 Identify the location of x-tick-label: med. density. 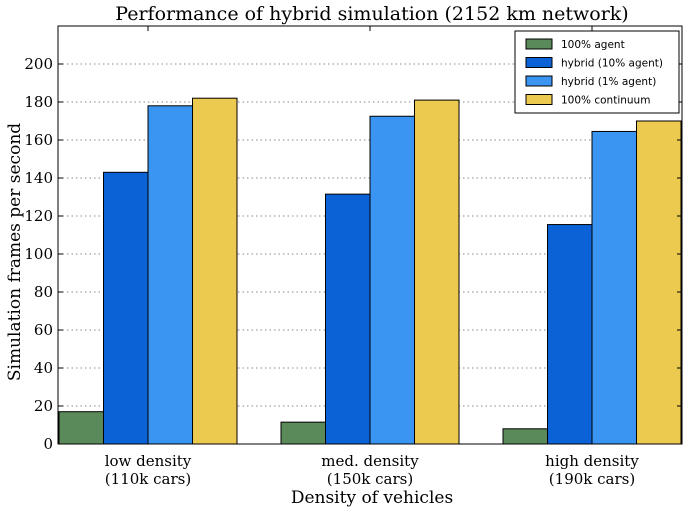
(370, 461).